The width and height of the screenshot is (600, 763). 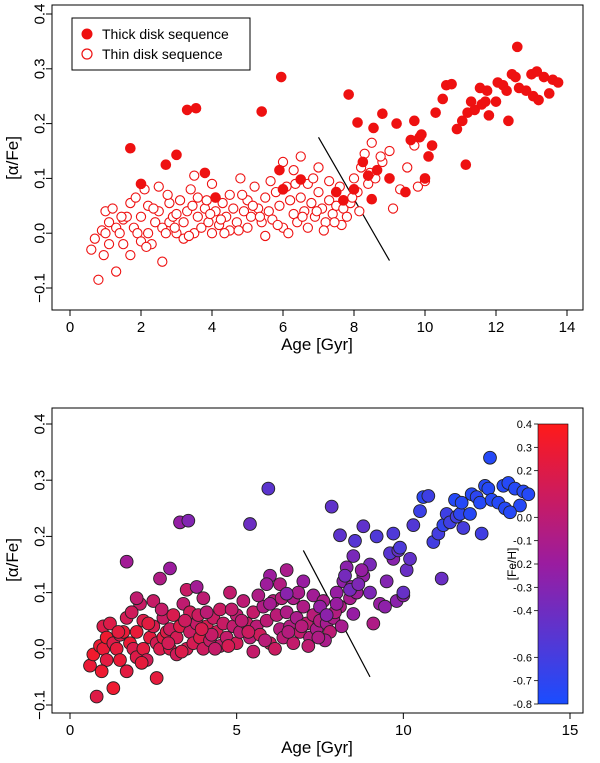 What do you see at coordinates (12, 158) in the screenshot?
I see `top-y-axis-label: [α/Fe]` at bounding box center [12, 158].